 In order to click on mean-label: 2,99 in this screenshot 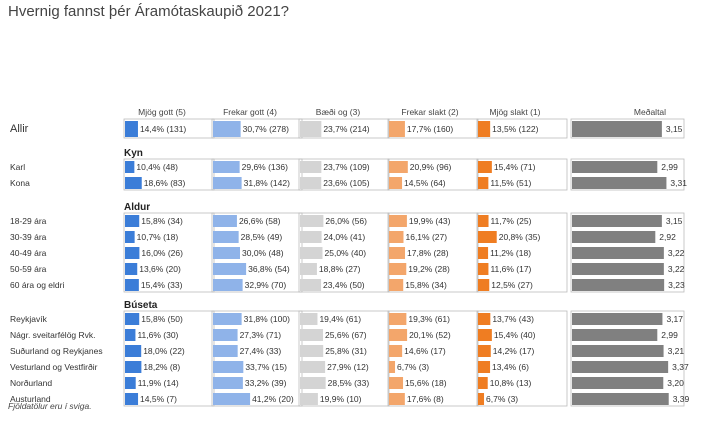, I will do `click(669, 167)`.